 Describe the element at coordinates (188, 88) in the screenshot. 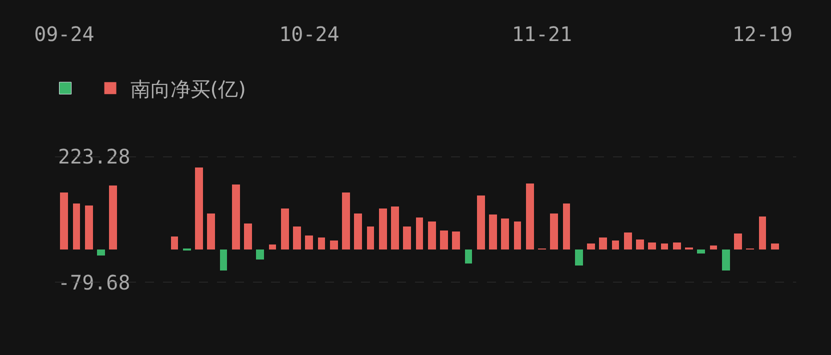

I see `legend-label: 南向净买(亿)` at that location.